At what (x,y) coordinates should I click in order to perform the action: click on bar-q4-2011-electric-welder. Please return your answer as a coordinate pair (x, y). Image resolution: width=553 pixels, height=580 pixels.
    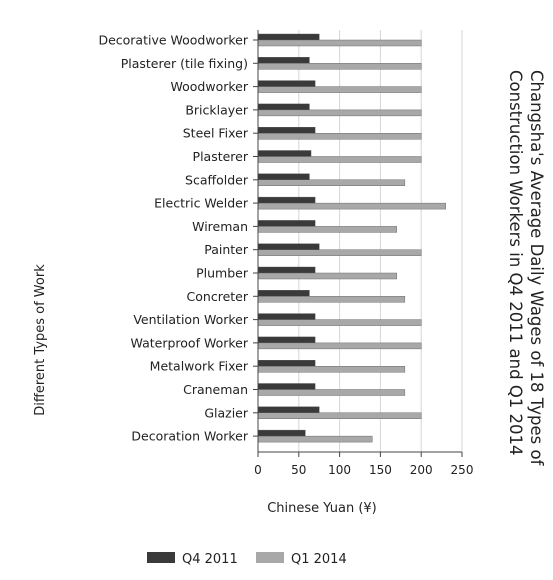
    Looking at the image, I should click on (286, 200).